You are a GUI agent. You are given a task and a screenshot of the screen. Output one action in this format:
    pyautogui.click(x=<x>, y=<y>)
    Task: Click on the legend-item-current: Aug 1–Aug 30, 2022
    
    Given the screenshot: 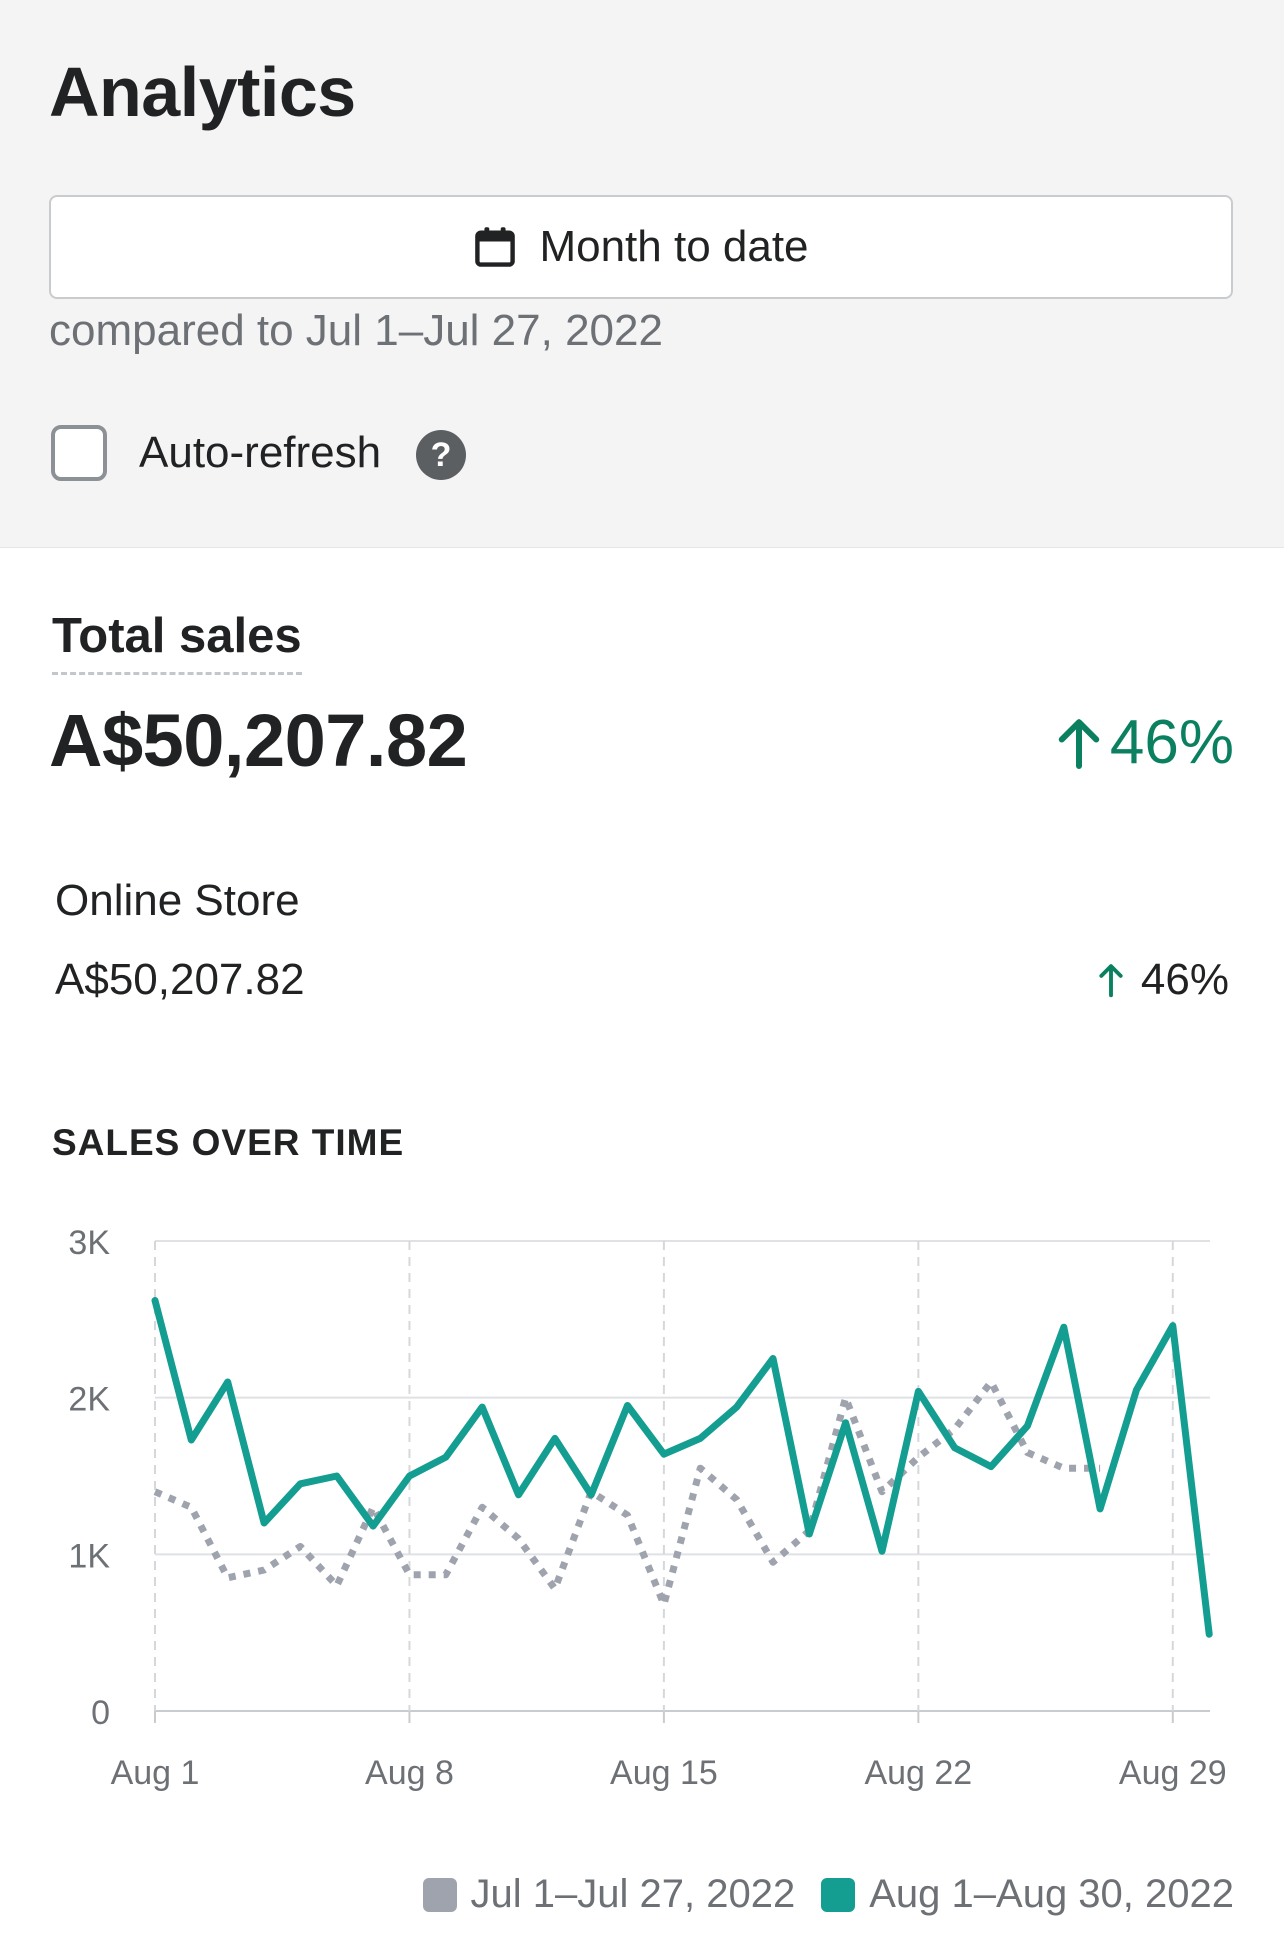 What is the action you would take?
    pyautogui.click(x=1027, y=1894)
    